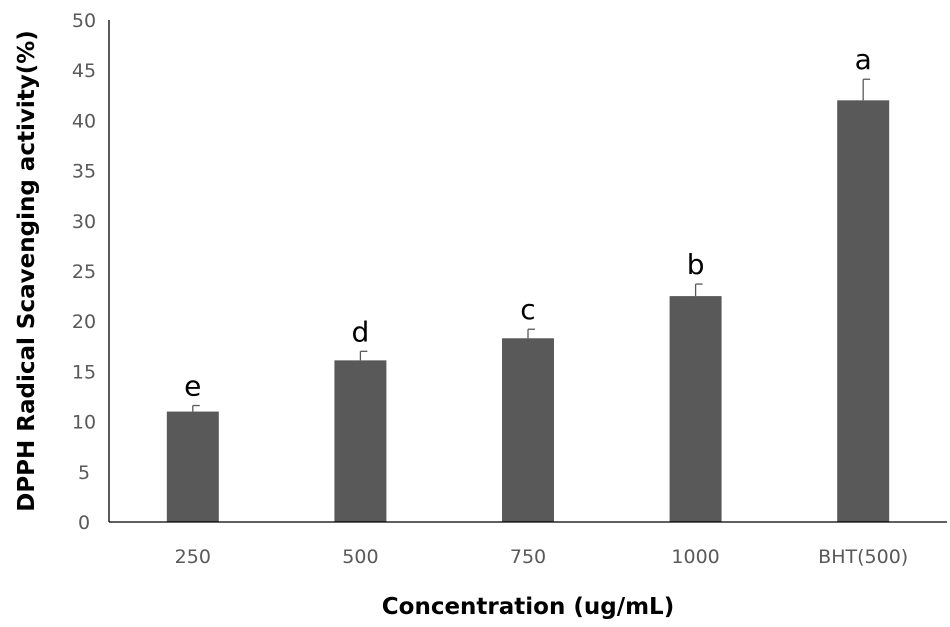 The height and width of the screenshot is (627, 950). I want to click on y-tick-label: 45, so click(84, 71).